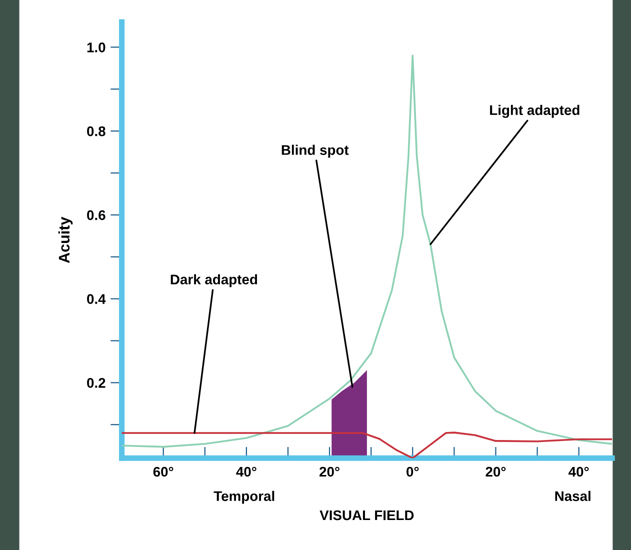  I want to click on line-series, so click(367, 445).